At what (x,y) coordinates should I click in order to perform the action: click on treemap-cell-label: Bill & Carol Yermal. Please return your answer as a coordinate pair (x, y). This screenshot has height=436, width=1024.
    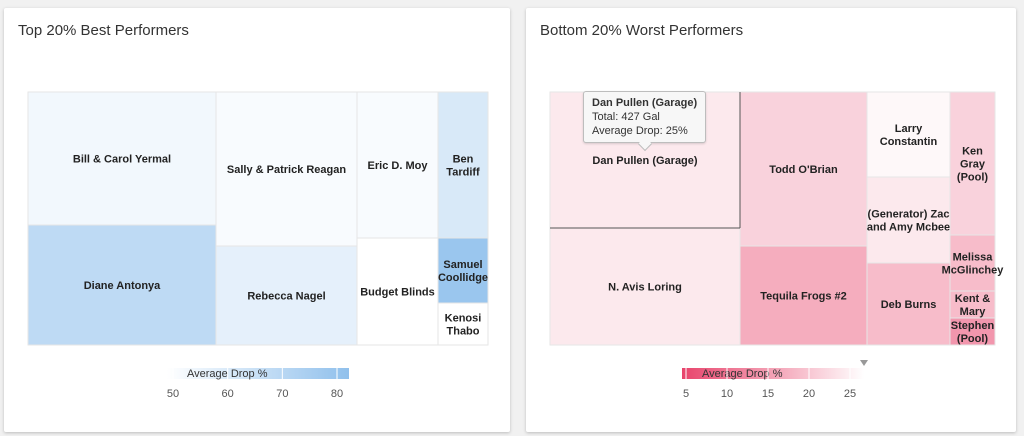
    Looking at the image, I should click on (122, 160).